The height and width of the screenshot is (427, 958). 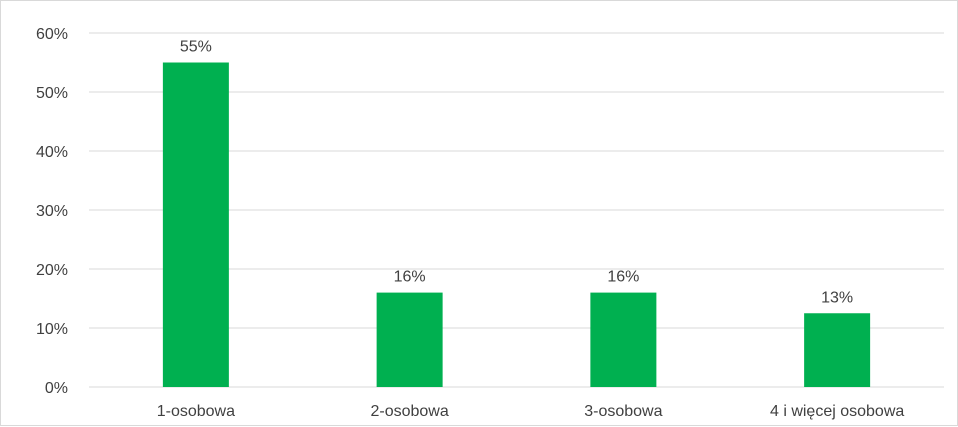 I want to click on category-label-1: 1-osobowa, so click(x=196, y=411).